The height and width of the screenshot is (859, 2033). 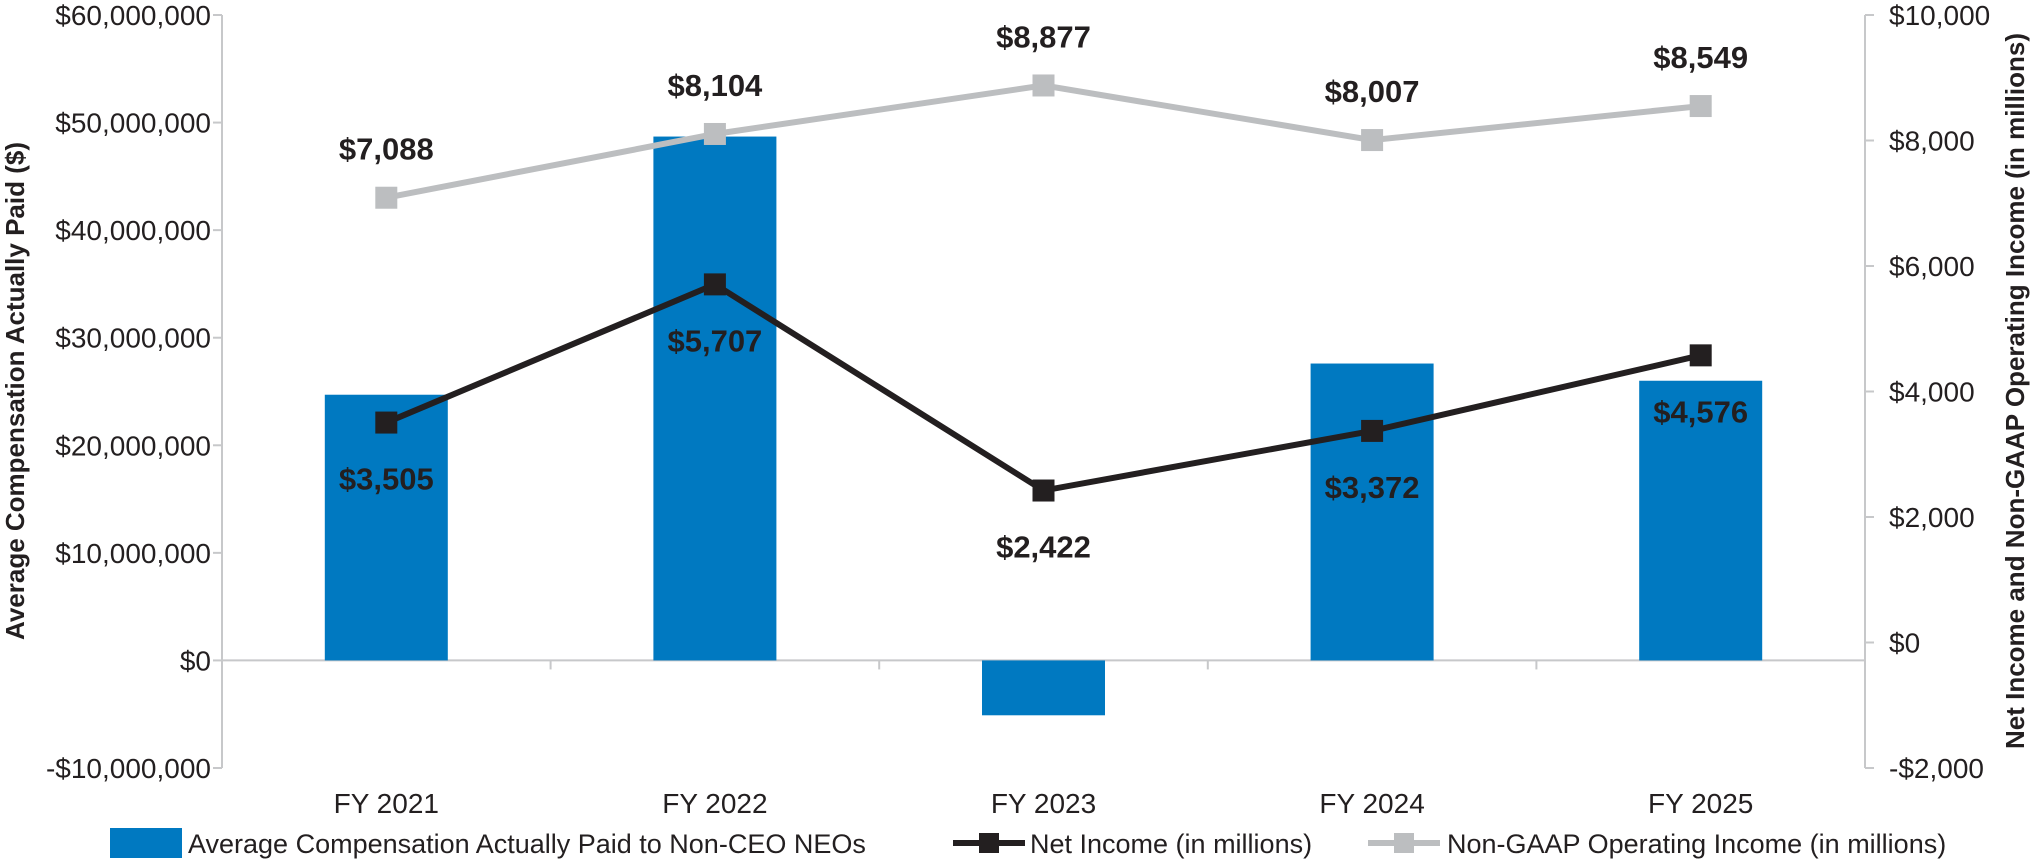 What do you see at coordinates (1932, 141) in the screenshot?
I see `right-axis-tick-label: $8,000` at bounding box center [1932, 141].